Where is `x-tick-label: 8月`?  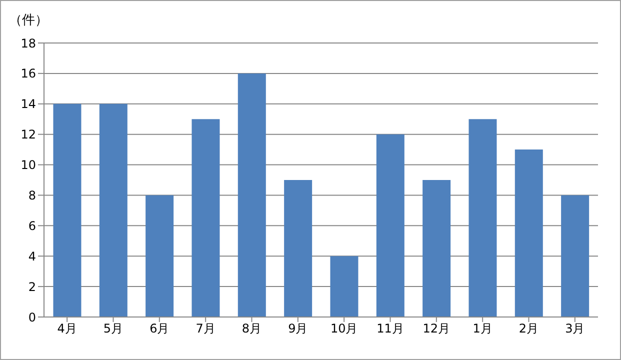
x-tick-label: 8月 is located at coordinates (252, 329).